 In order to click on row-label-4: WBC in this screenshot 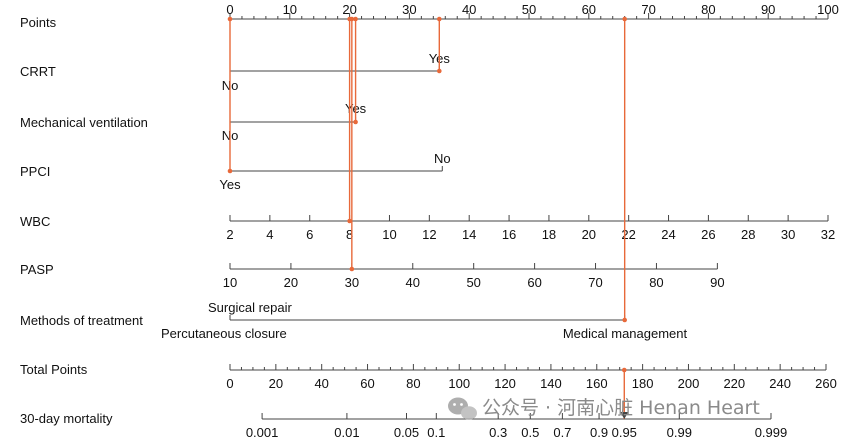, I will do `click(35, 221)`.